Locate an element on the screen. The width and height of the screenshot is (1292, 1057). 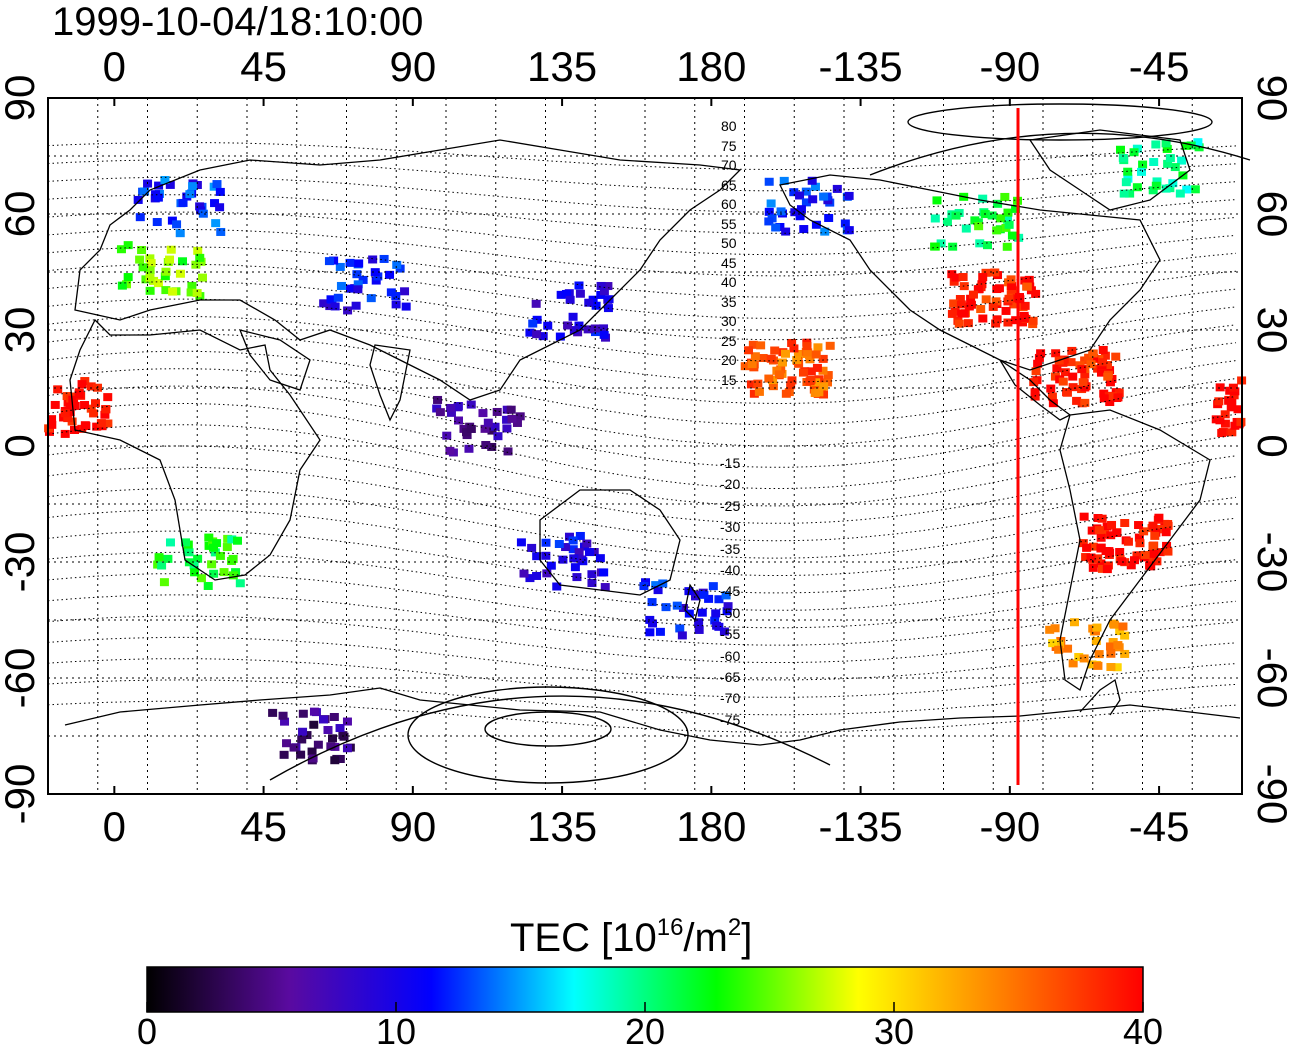
lat-tick-label-right: 0 is located at coordinates (1270, 446).